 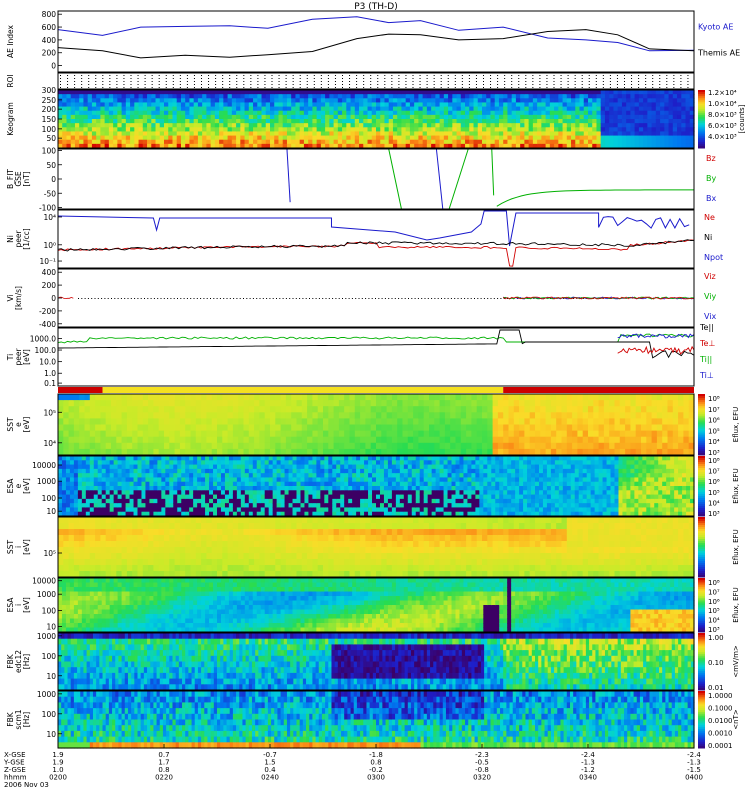 What do you see at coordinates (376, 298) in the screenshot?
I see `vi-frame` at bounding box center [376, 298].